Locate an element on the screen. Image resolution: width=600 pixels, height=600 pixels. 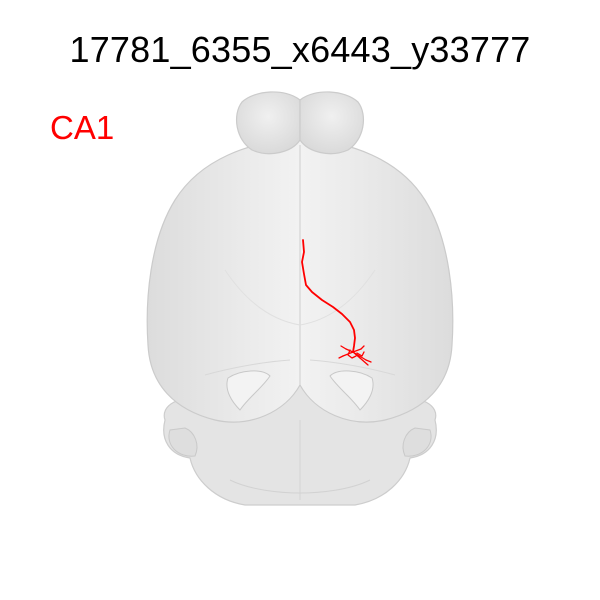
region-label: CA1 is located at coordinates (82, 127).